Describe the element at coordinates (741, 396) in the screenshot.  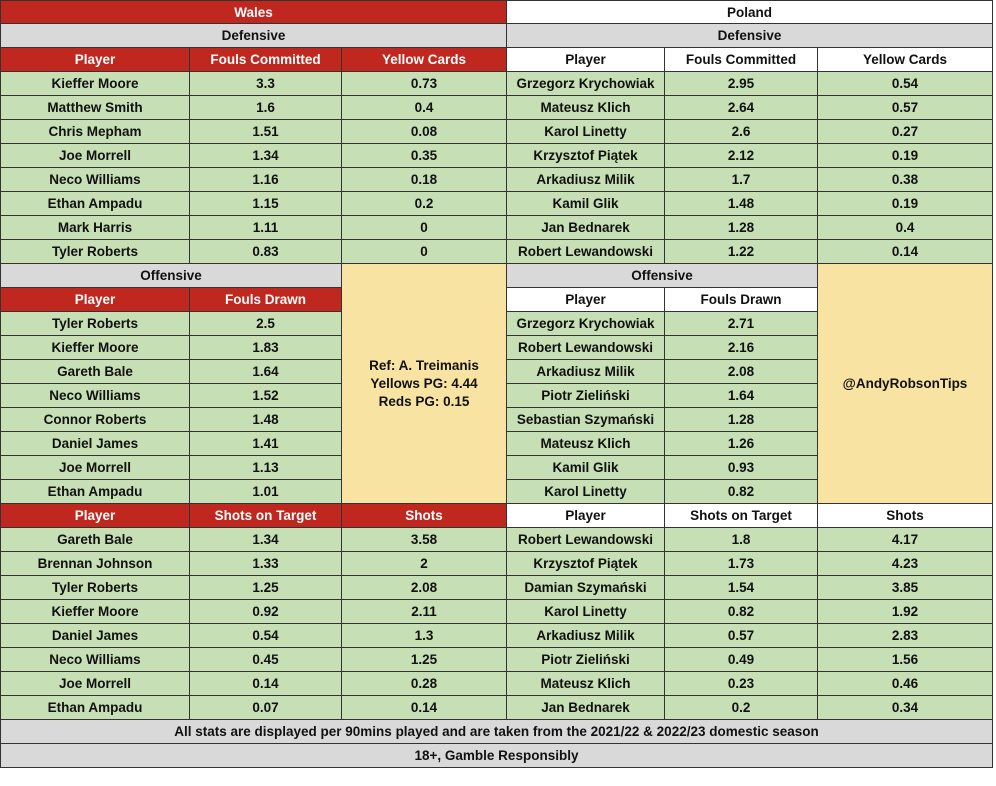
I see `poland-off-fouls-drawn: 1.64` at that location.